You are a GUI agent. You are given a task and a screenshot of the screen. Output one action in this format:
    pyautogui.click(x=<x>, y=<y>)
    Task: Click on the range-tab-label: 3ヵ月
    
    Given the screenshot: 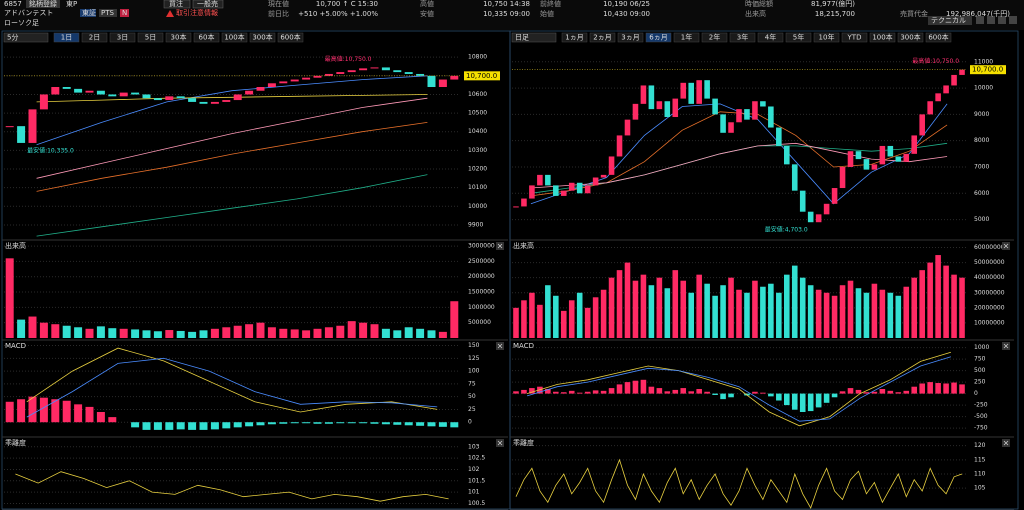 What is the action you would take?
    pyautogui.click(x=630, y=38)
    